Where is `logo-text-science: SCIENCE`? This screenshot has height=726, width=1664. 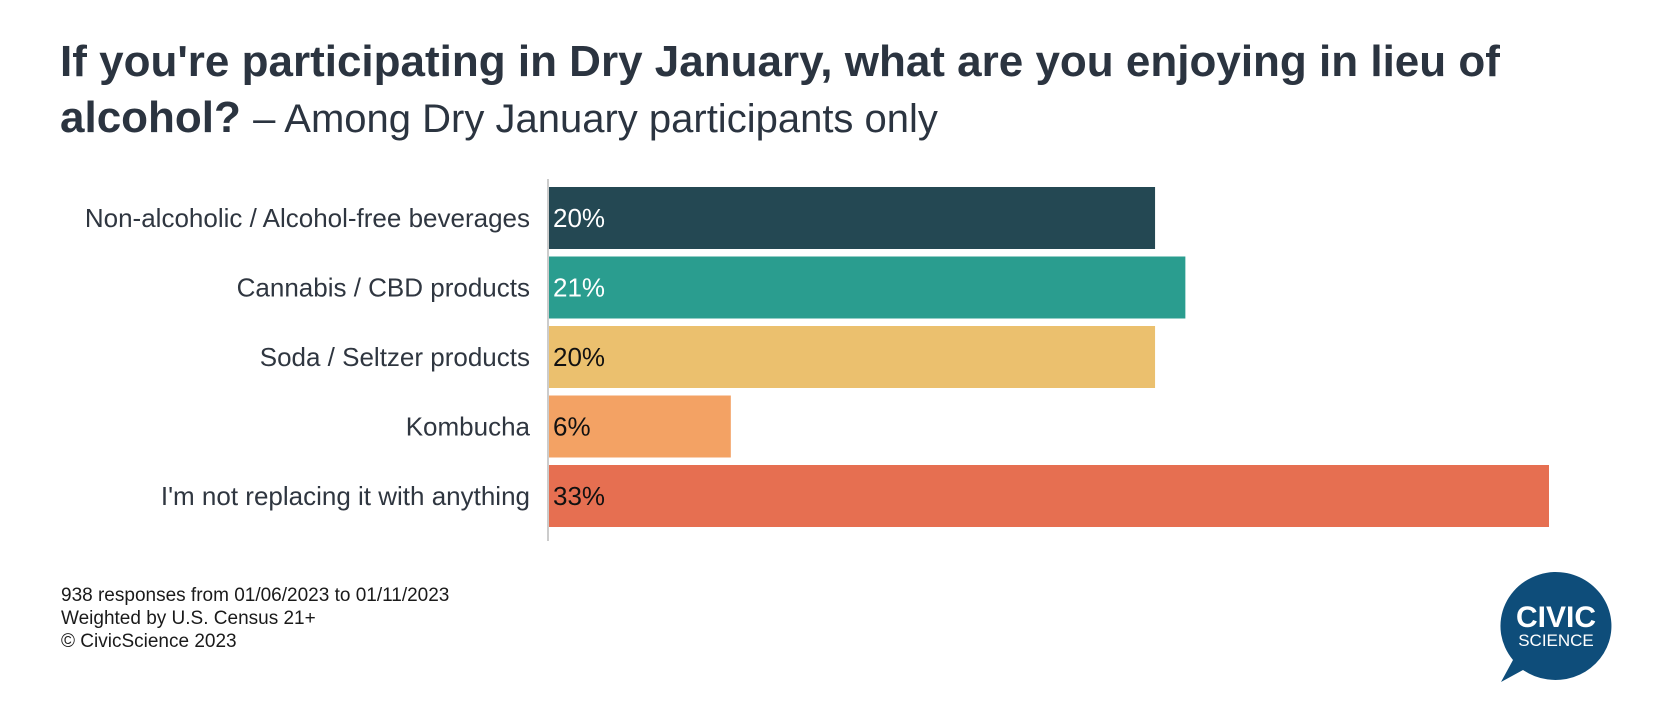
logo-text-science: SCIENCE is located at coordinates (1556, 640).